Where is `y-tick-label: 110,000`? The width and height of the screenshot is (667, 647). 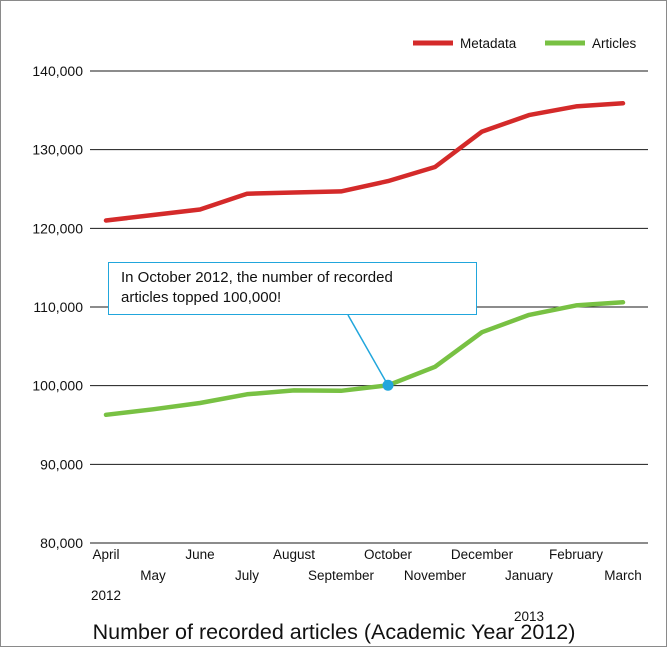
y-tick-label: 110,000 is located at coordinates (58, 307).